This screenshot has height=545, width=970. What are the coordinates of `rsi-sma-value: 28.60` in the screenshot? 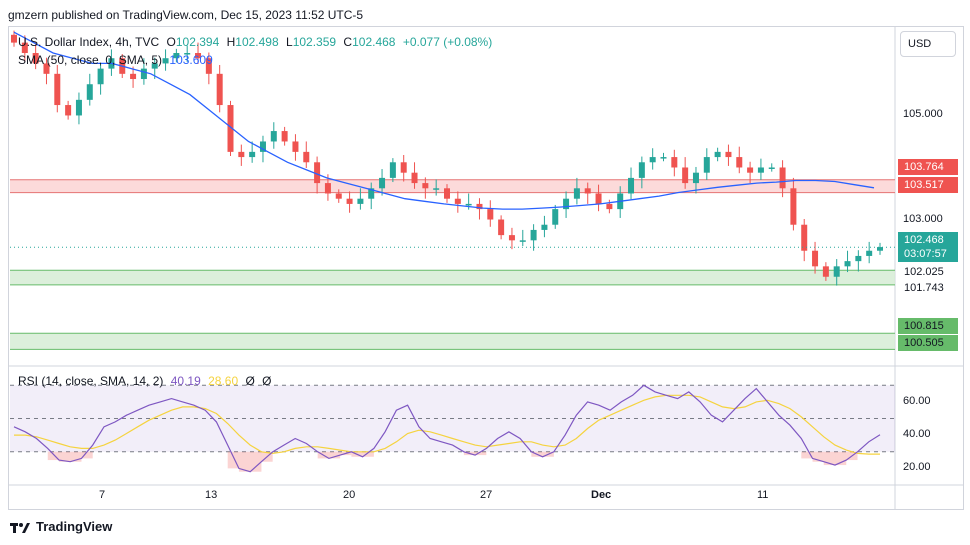 It's located at (223, 381).